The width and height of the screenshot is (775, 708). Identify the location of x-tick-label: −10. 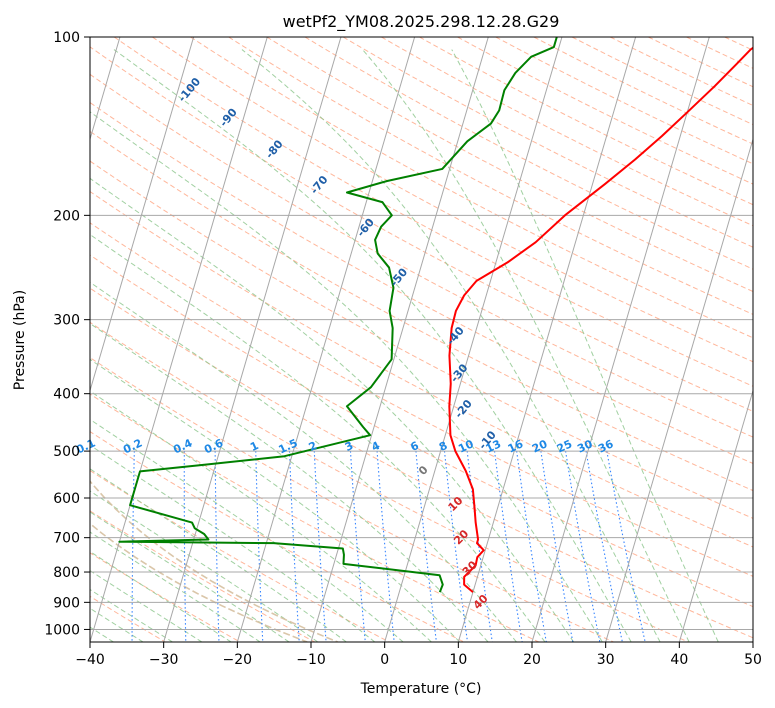
(311, 660).